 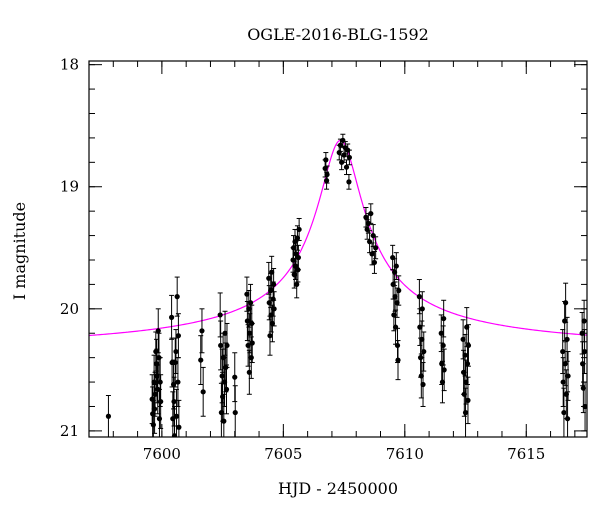 I want to click on y-tick-label: 18, so click(x=69, y=65).